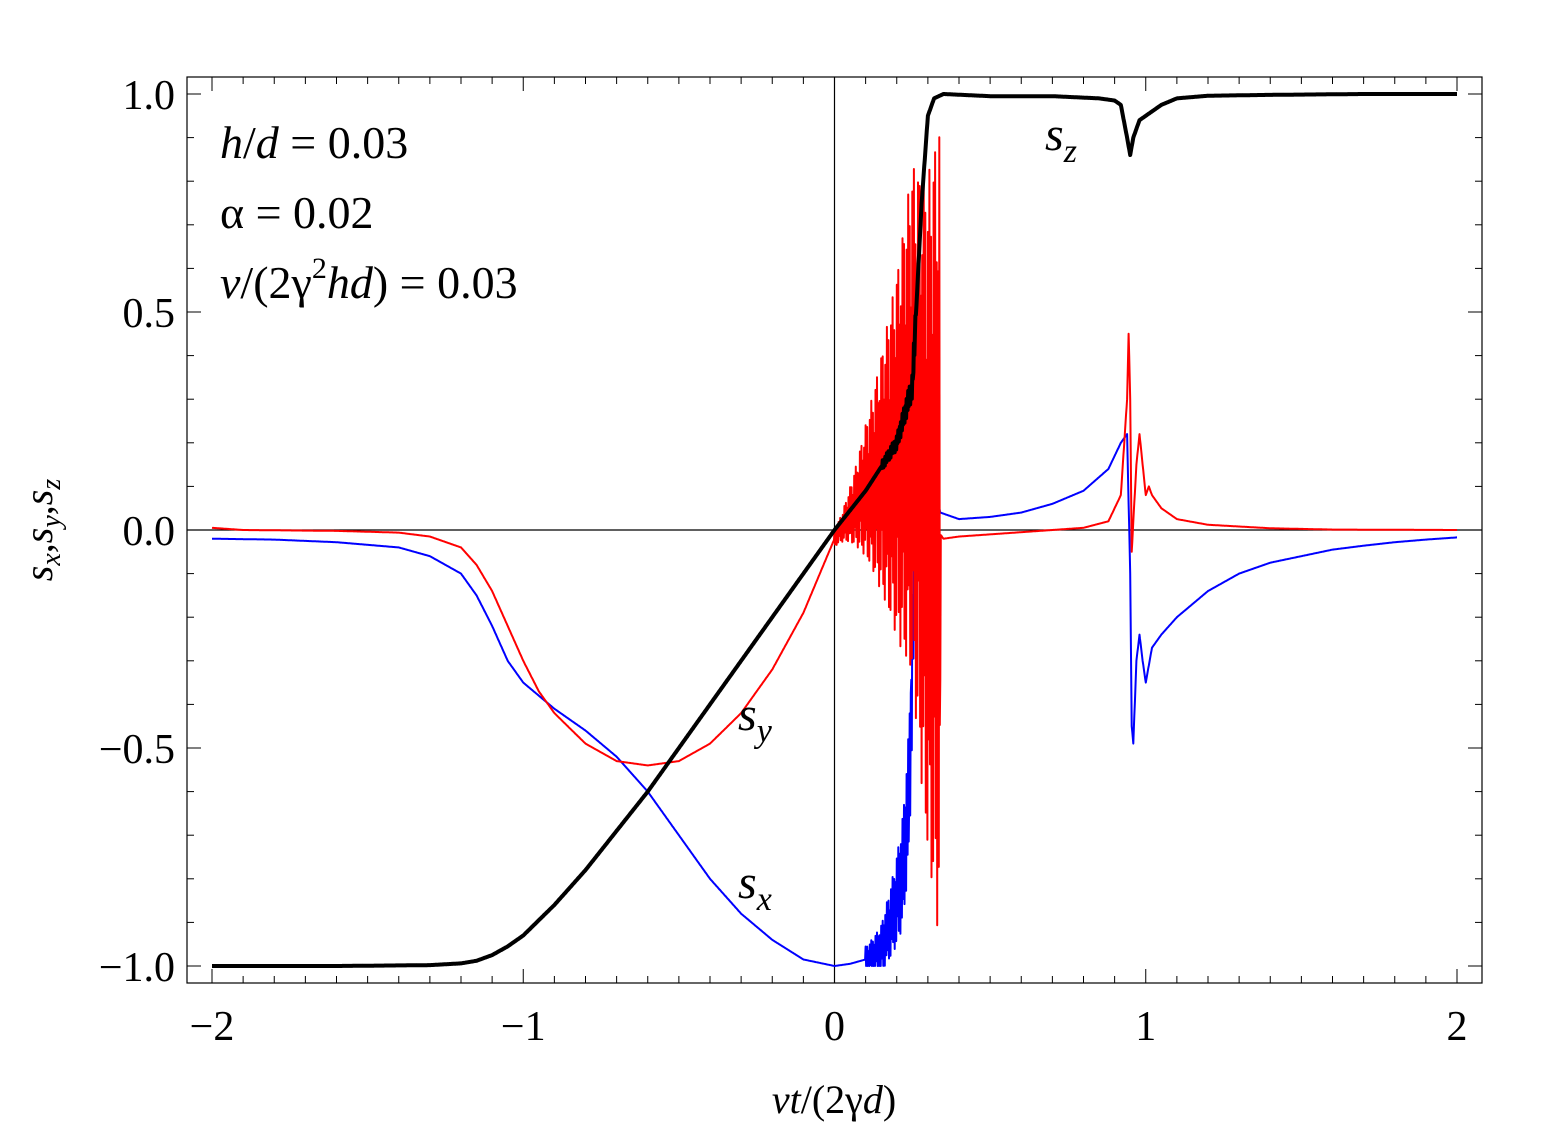 This screenshot has width=1563, height=1131. I want to click on y-tick-label: 1.0, so click(149, 96).